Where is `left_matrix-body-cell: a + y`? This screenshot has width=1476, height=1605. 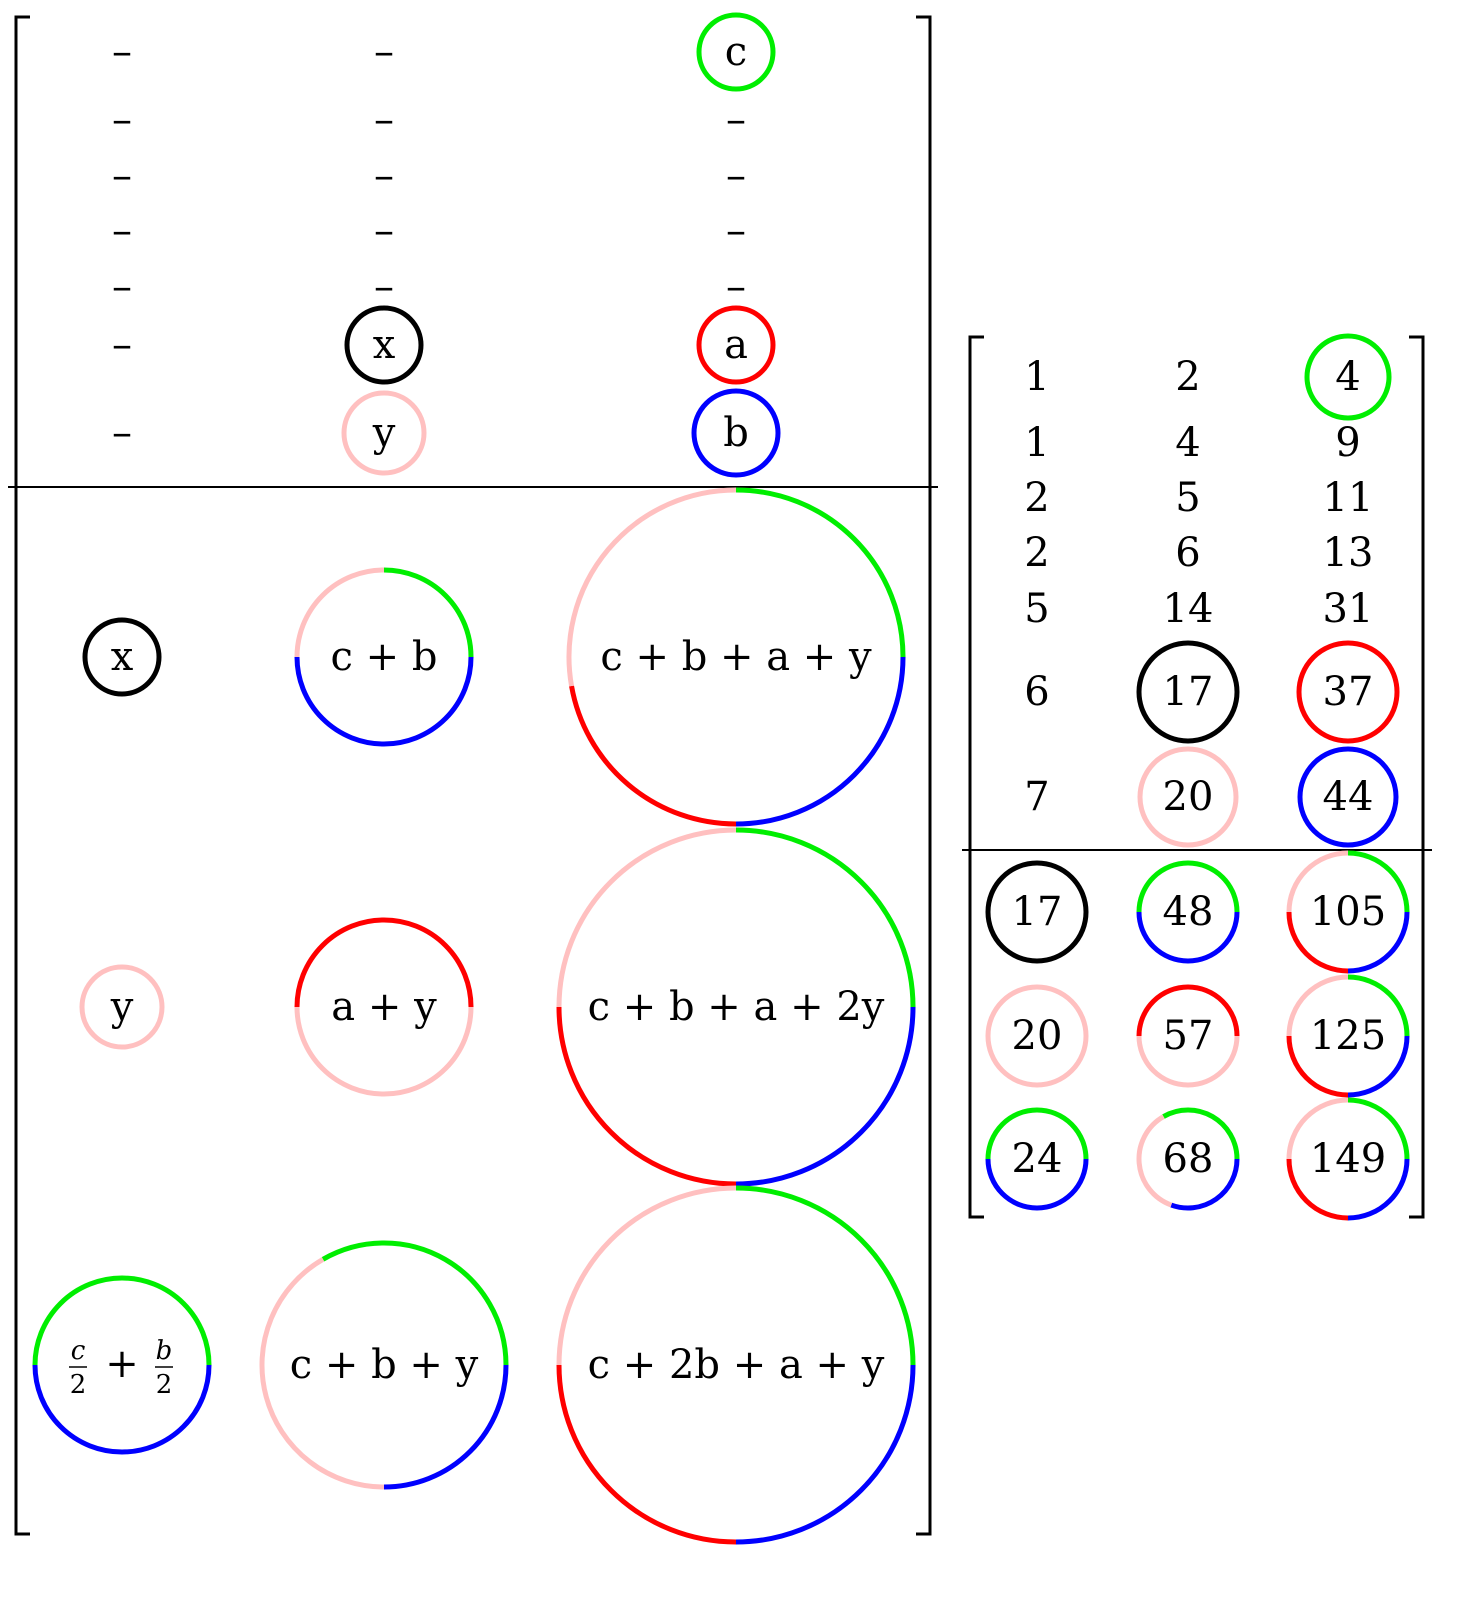
left_matrix-body-cell: a + y is located at coordinates (384, 1007).